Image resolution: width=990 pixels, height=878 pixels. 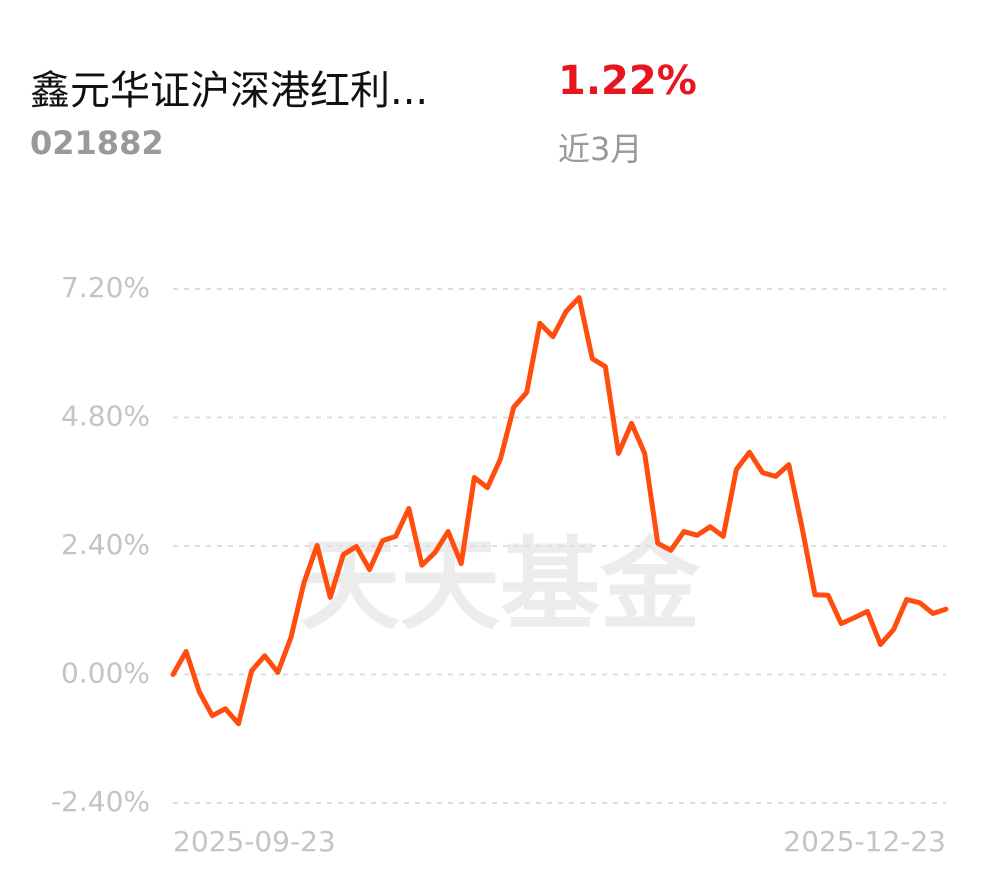 What do you see at coordinates (105, 544) in the screenshot?
I see `y-tick-label: 2.40%` at bounding box center [105, 544].